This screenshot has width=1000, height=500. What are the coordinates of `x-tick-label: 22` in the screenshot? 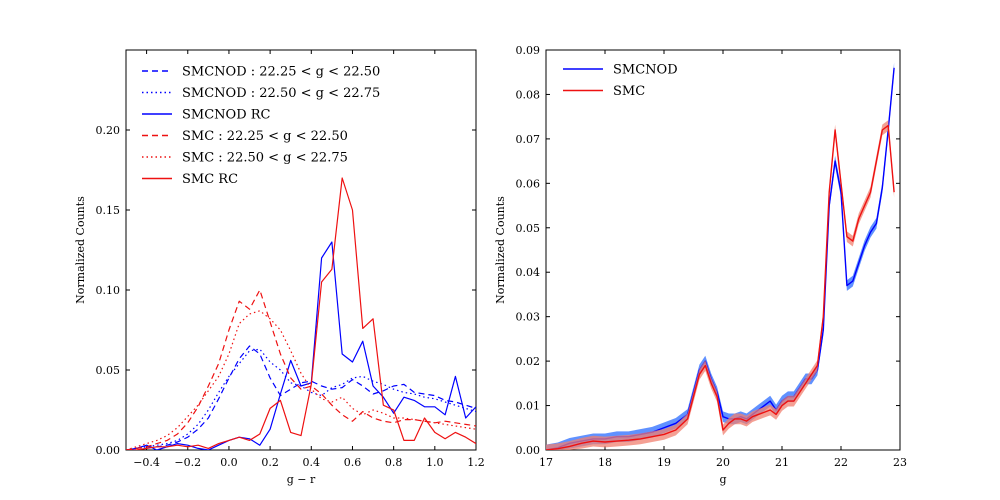 It's located at (841, 462).